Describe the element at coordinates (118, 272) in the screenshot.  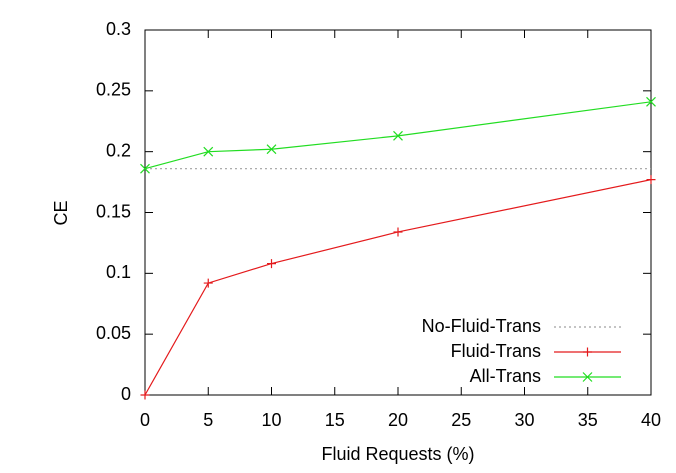
I see `y-tick-label: 0.1` at that location.